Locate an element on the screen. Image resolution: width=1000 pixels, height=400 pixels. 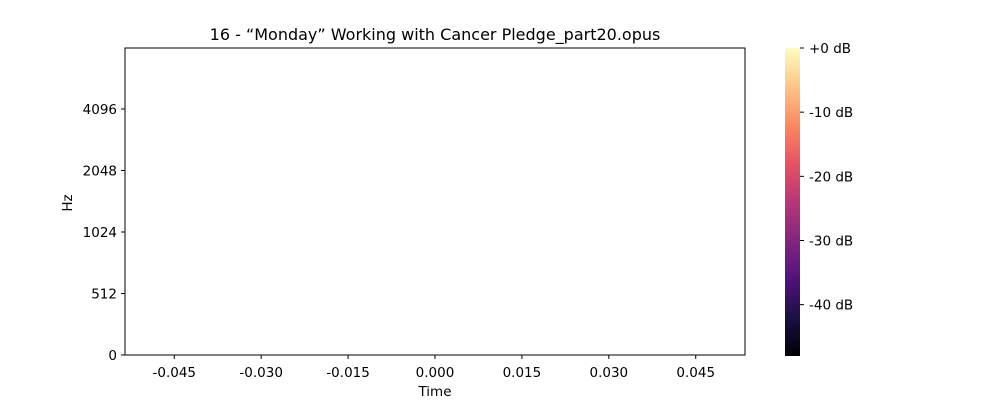
y-tick-label: 4096 is located at coordinates (100, 110).